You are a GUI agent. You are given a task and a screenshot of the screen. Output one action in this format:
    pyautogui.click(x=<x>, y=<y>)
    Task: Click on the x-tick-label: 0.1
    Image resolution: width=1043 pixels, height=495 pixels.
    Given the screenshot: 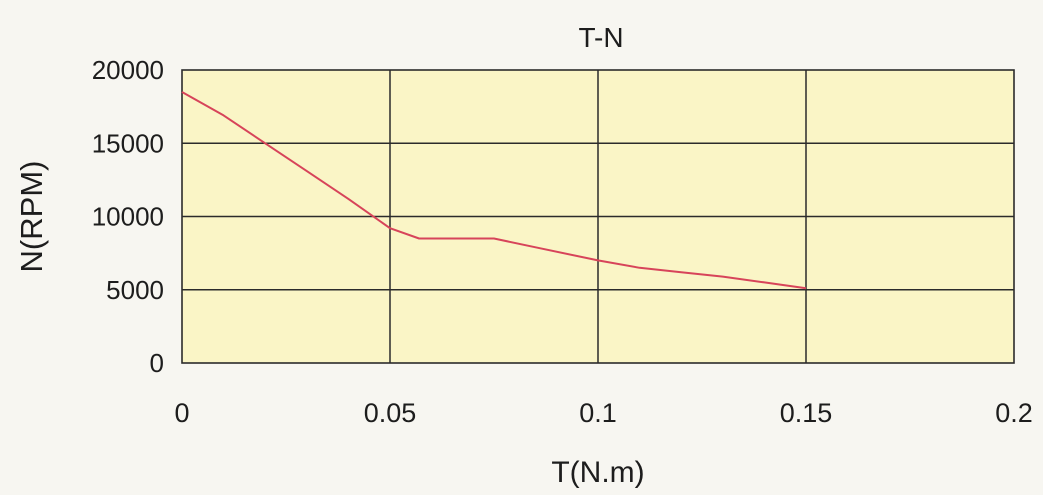 What is the action you would take?
    pyautogui.click(x=598, y=413)
    